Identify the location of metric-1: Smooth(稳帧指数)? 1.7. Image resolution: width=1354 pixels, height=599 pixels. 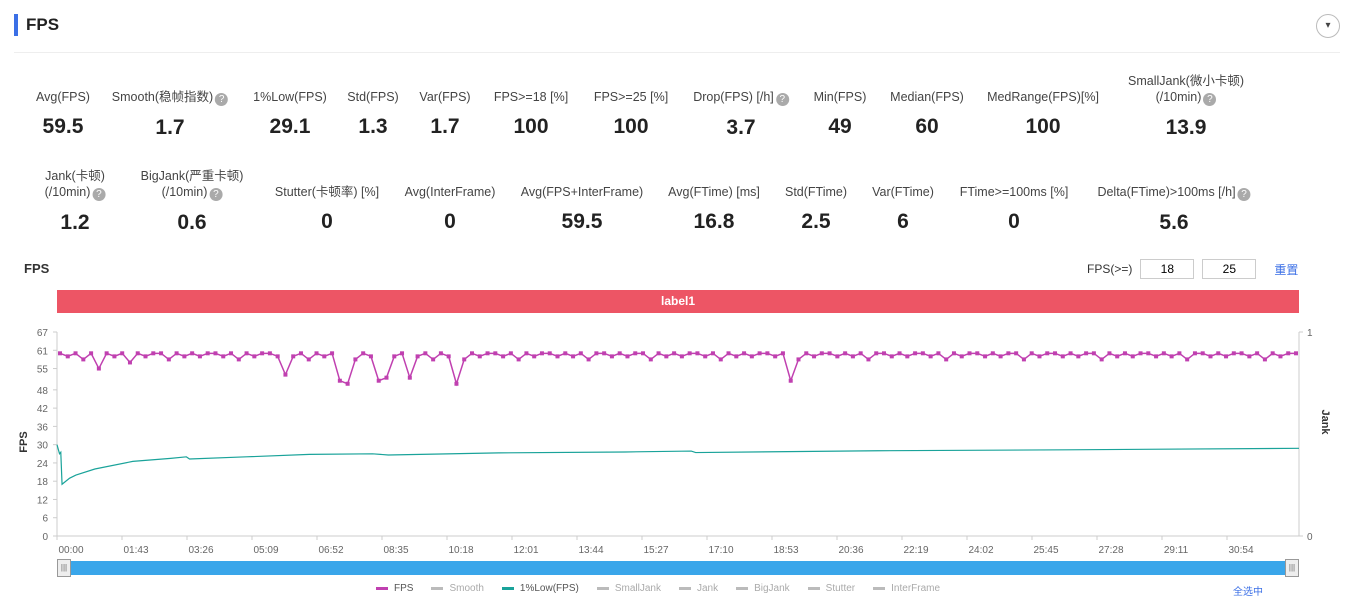
(170, 114).